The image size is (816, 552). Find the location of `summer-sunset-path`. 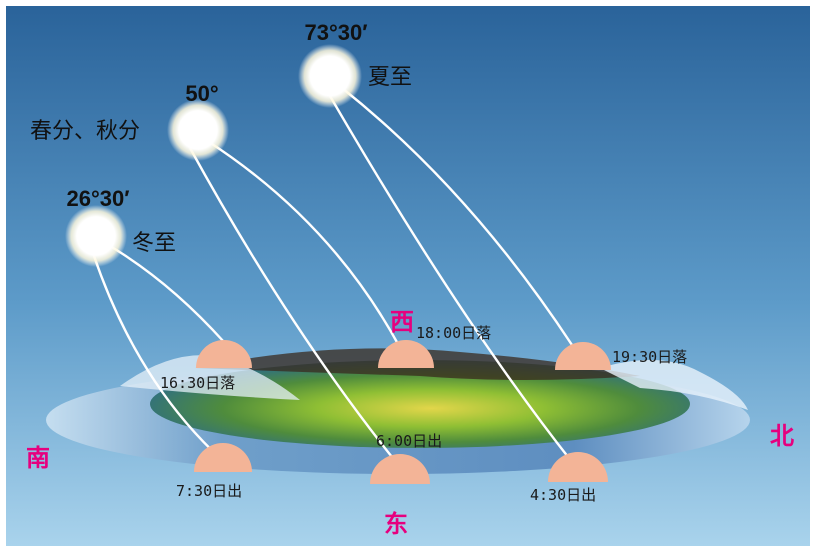

summer-sunset-path is located at coordinates (457, 216).